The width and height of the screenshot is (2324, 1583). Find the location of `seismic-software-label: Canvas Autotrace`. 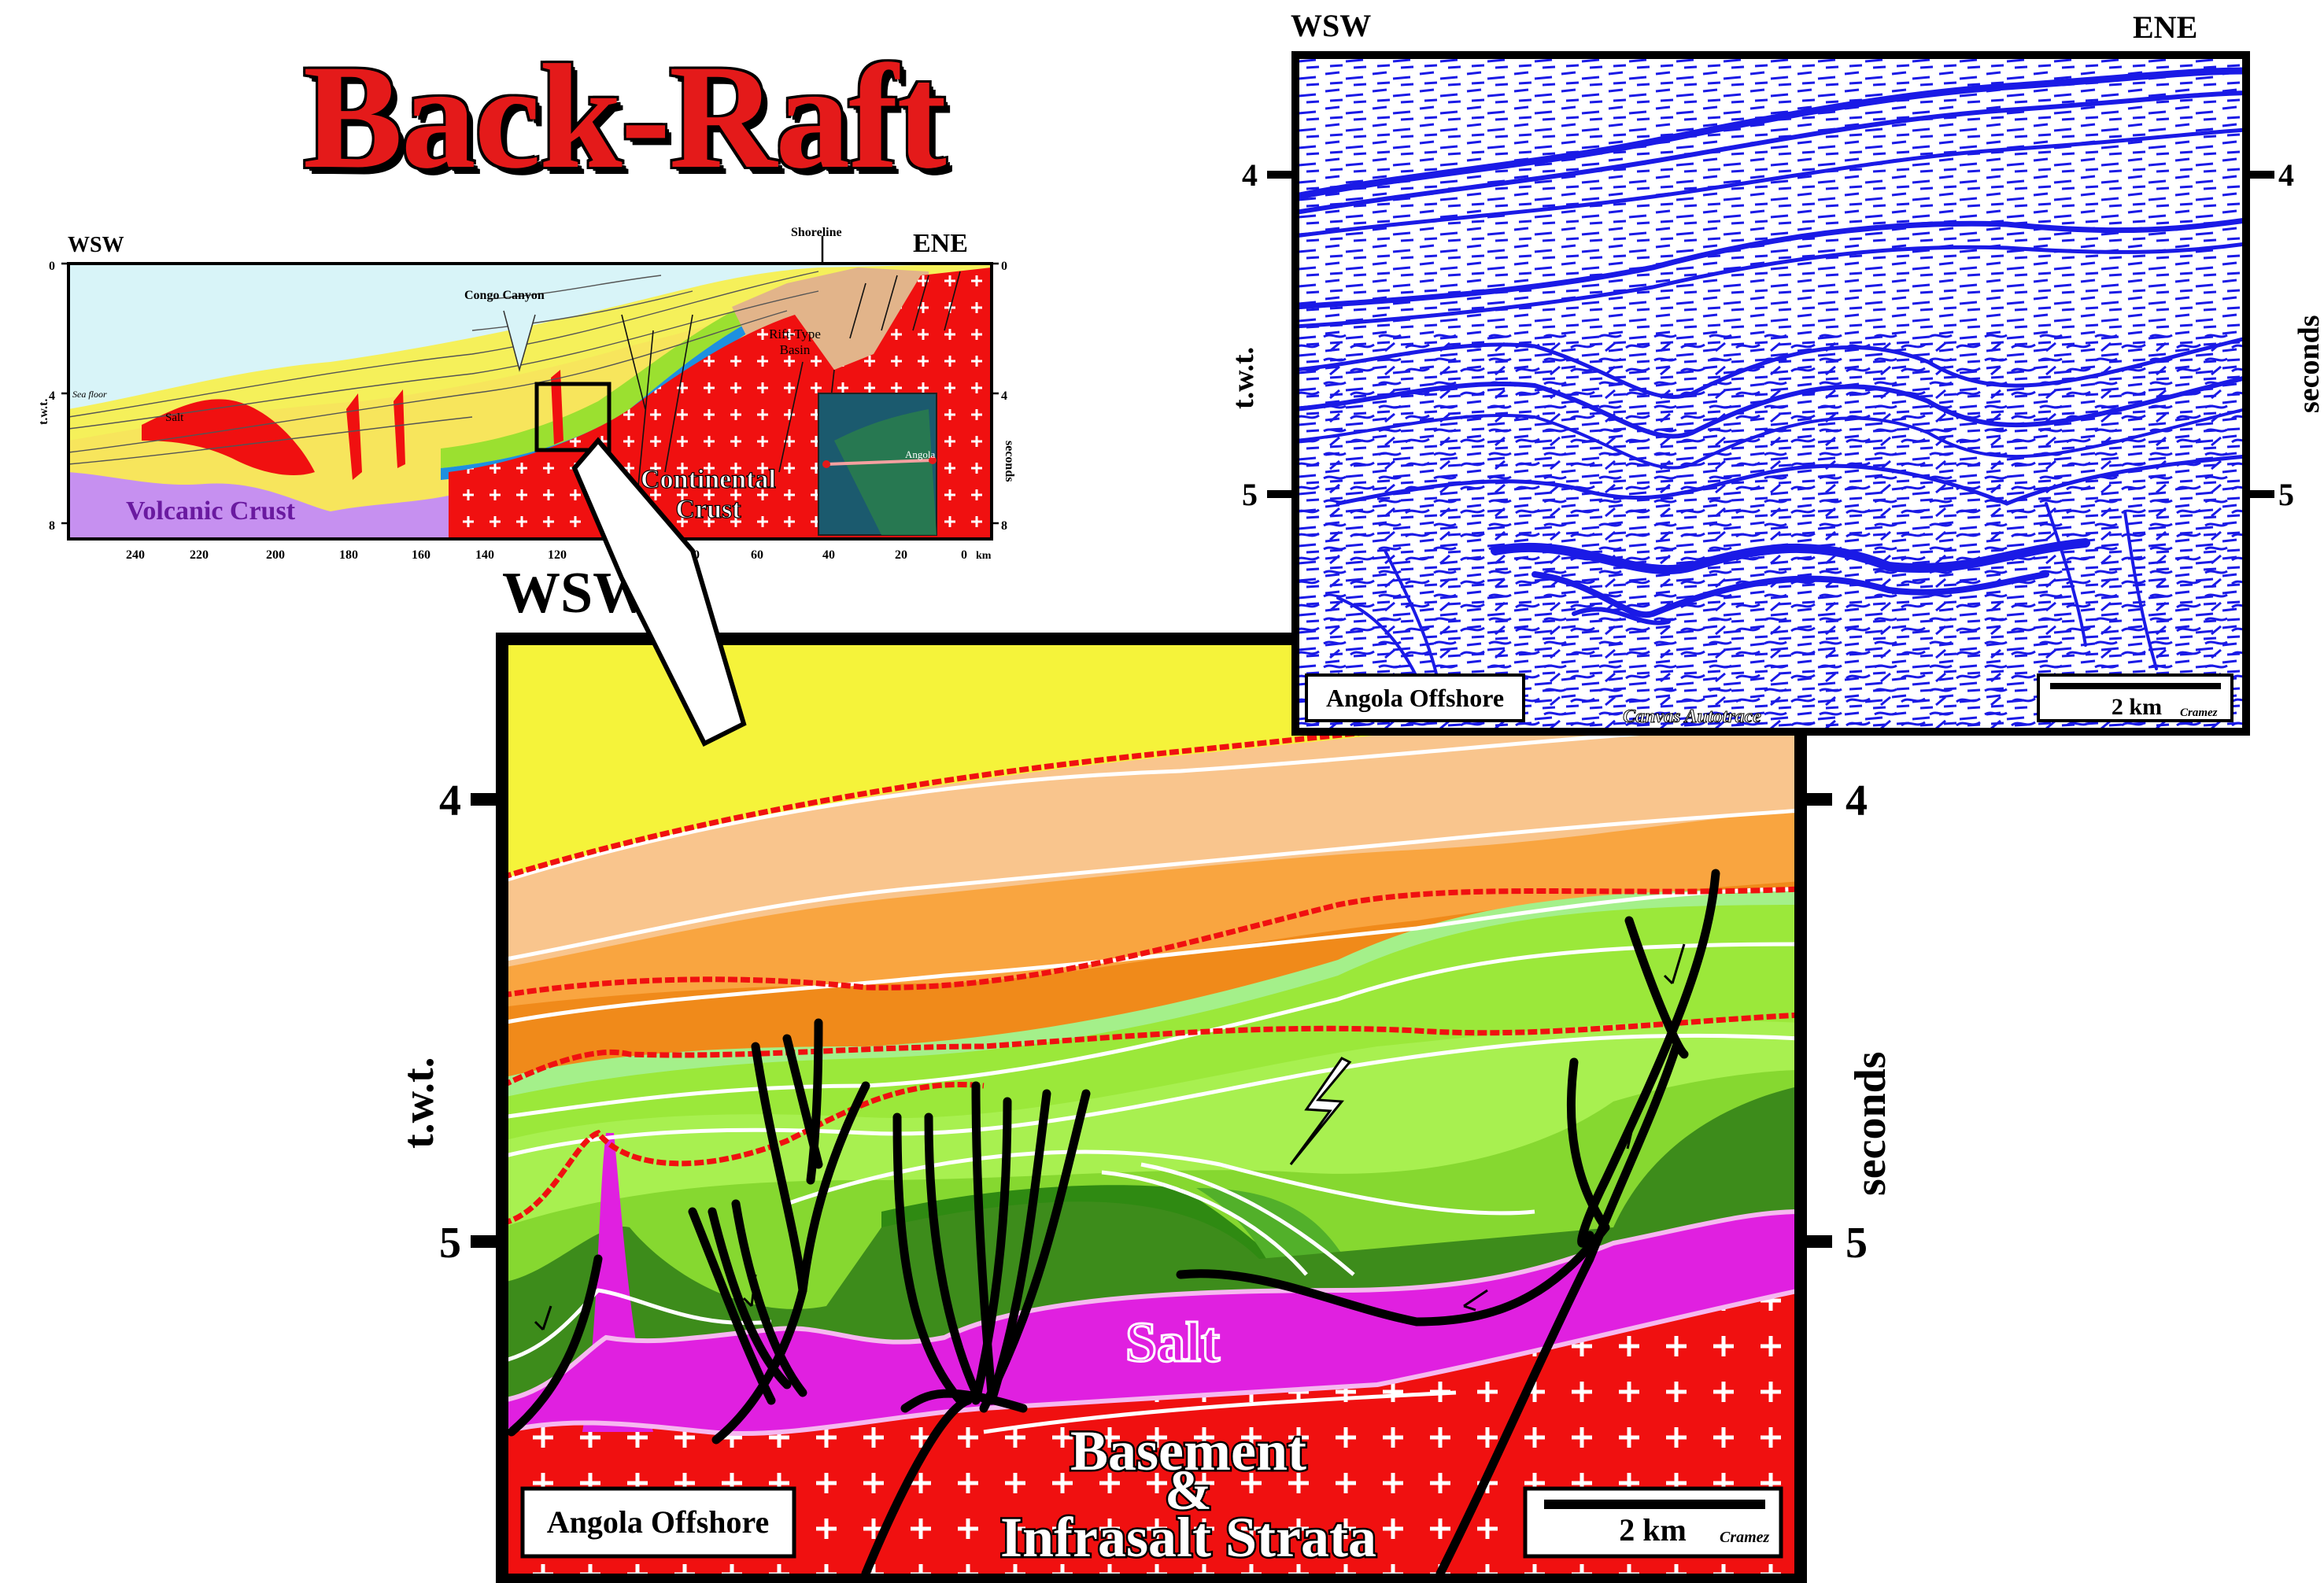

seismic-software-label: Canvas Autotrace is located at coordinates (1692, 717).